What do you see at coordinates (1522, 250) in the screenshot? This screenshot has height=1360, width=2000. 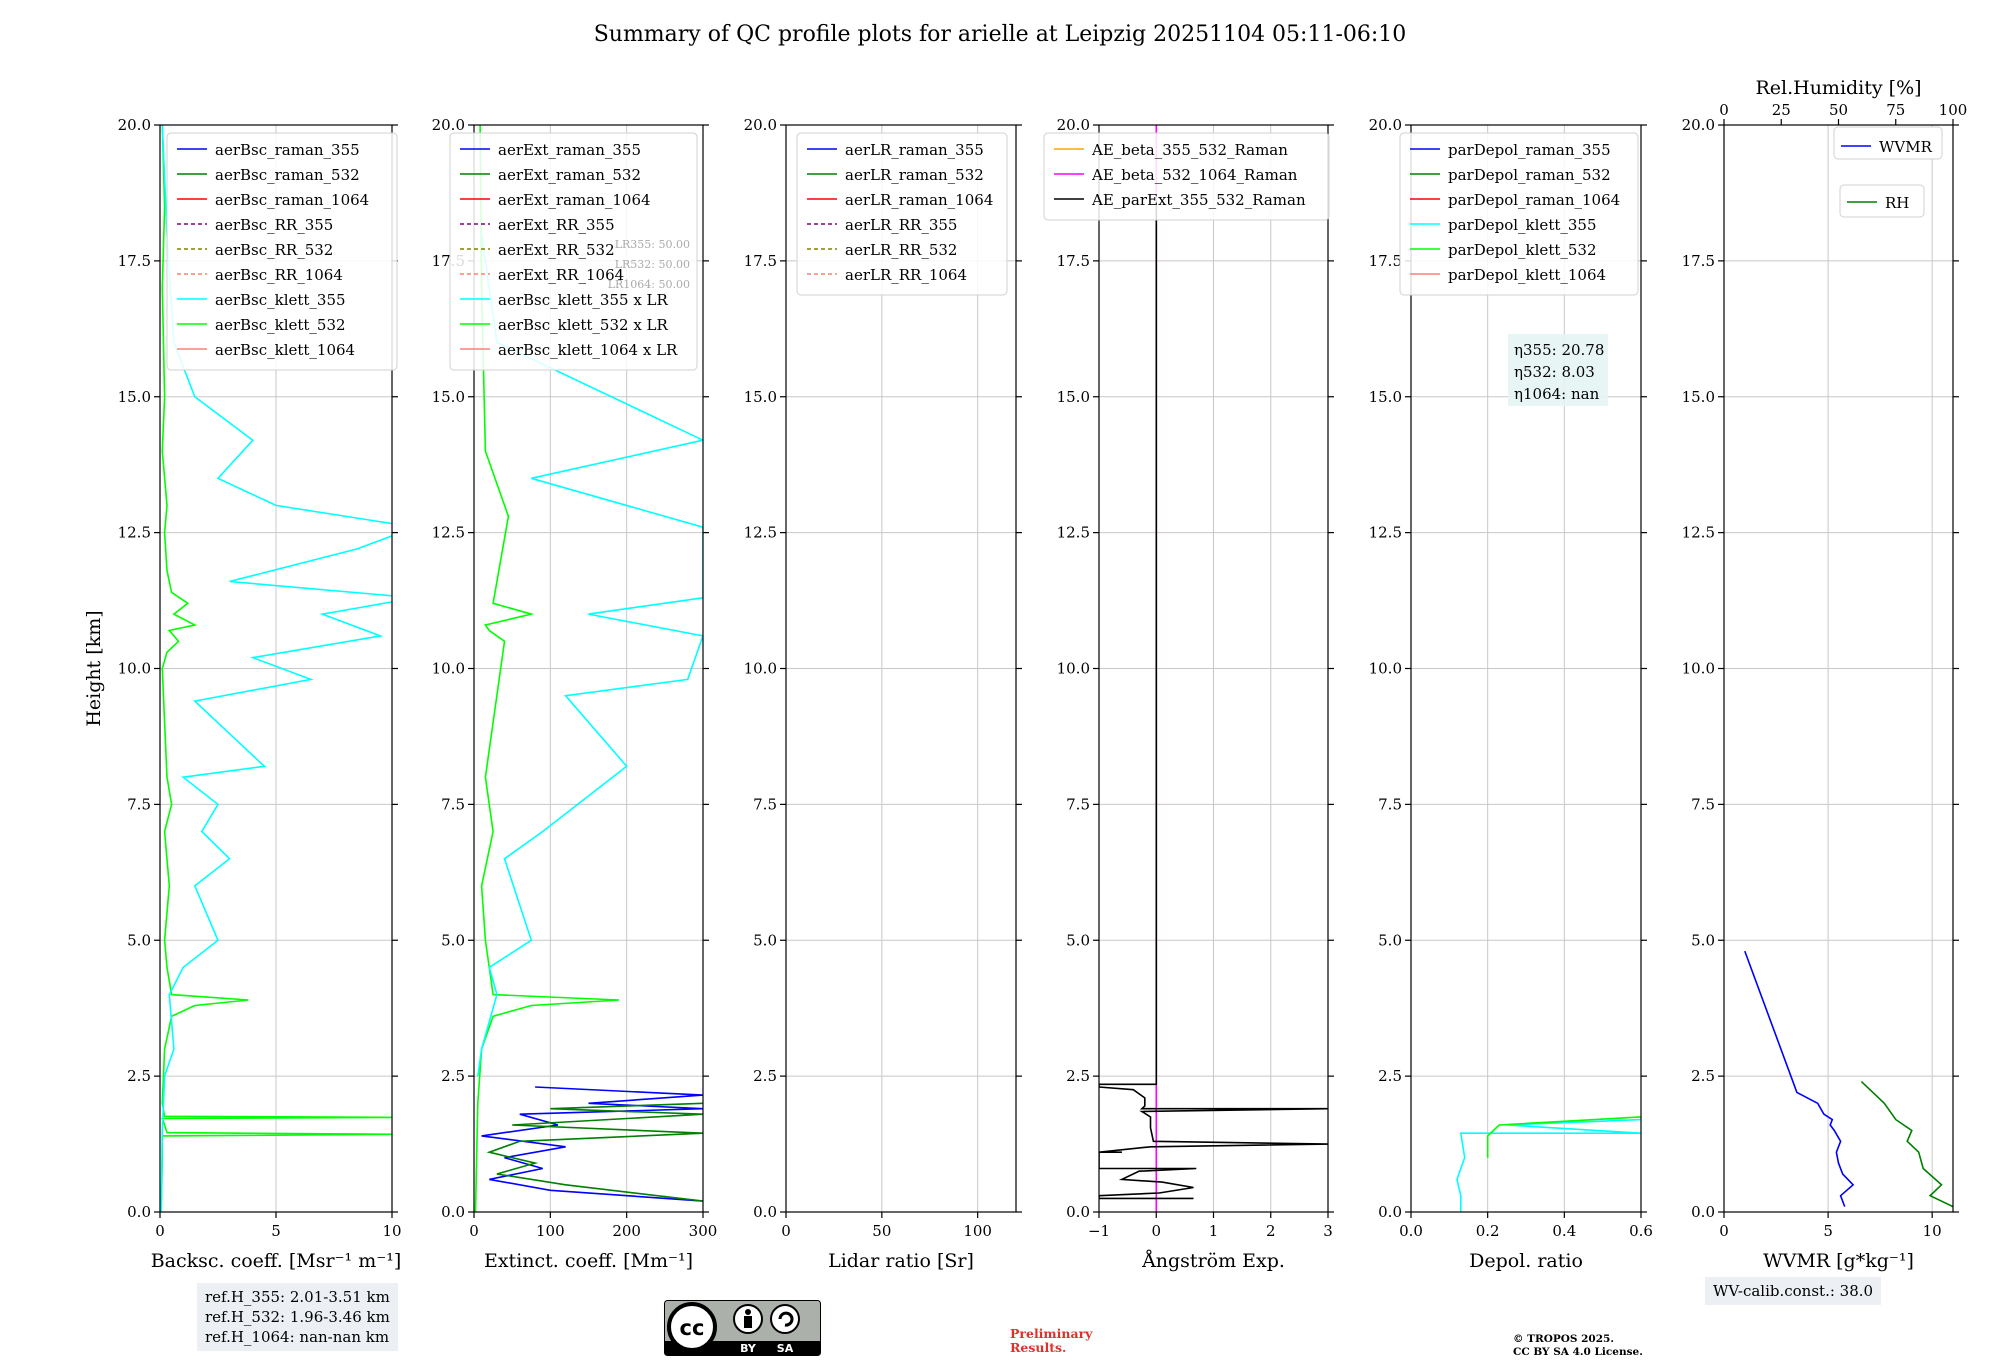 I see `legend-label: parDepol_klett_532` at bounding box center [1522, 250].